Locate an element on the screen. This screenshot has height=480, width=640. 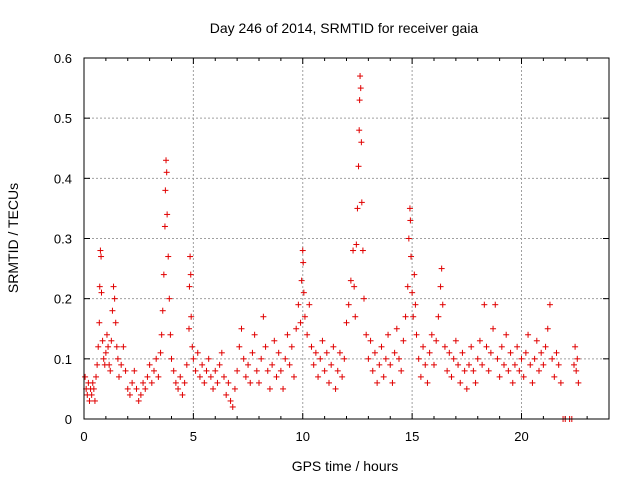
x-axis-label: GPS time / hours is located at coordinates (345, 466).